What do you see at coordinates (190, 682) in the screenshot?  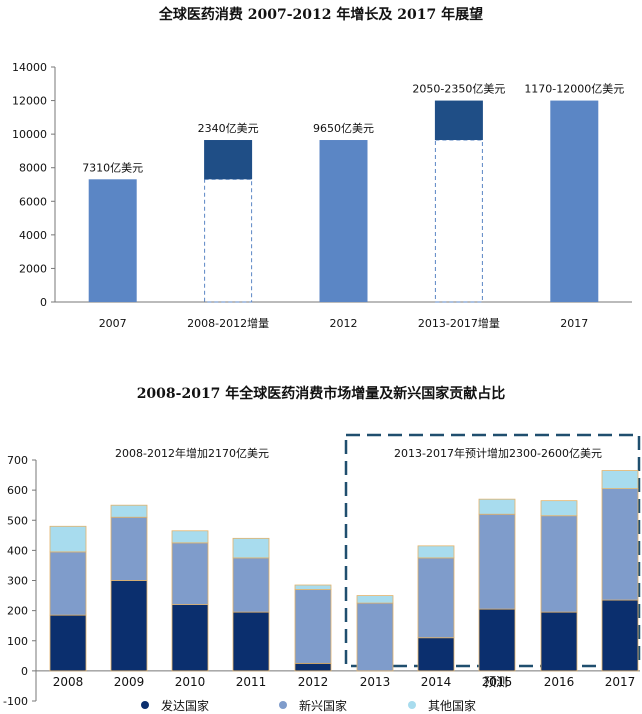 I see `x-tick-label: 2010` at bounding box center [190, 682].